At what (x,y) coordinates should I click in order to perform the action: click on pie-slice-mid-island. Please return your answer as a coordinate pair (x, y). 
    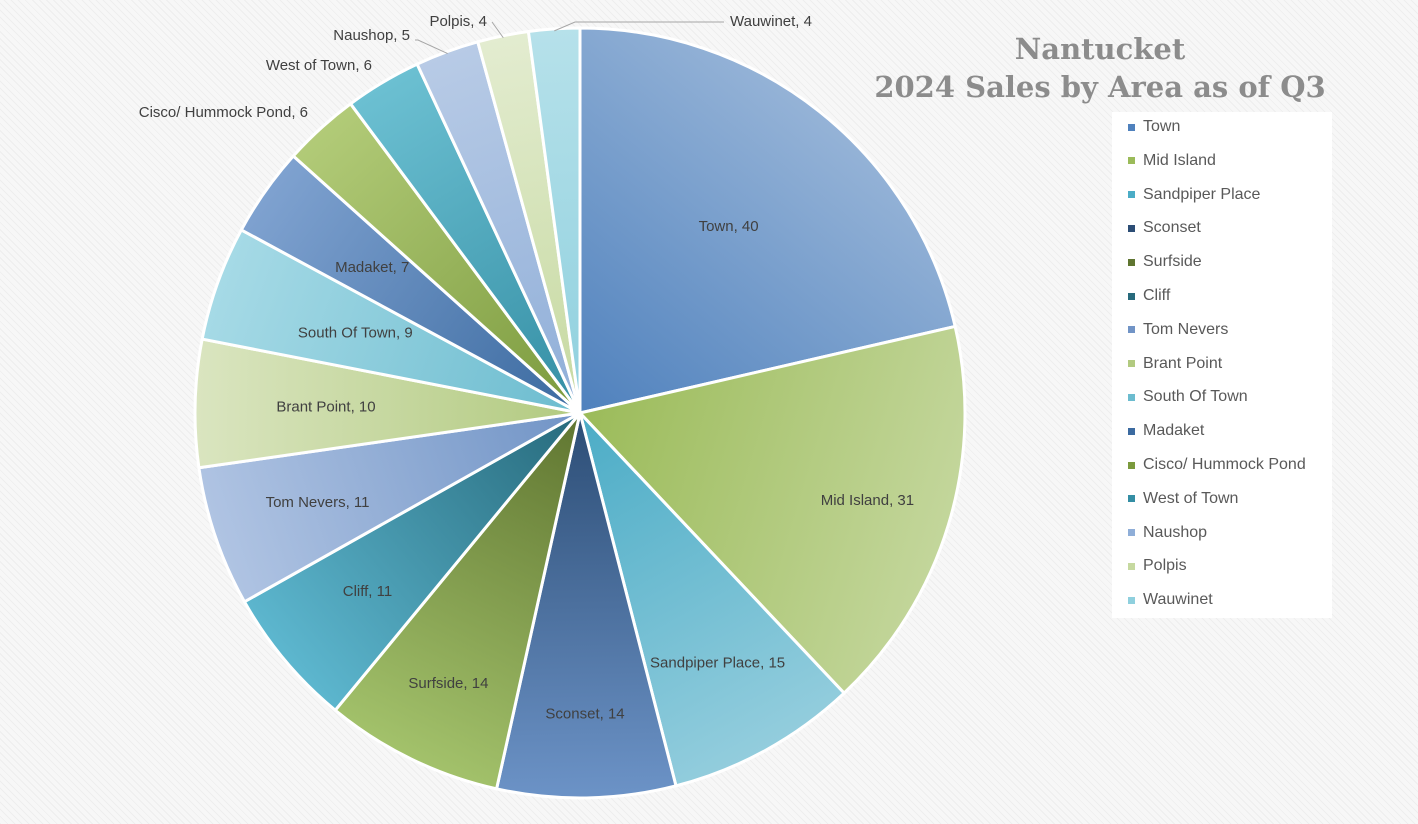
    Looking at the image, I should click on (772, 509).